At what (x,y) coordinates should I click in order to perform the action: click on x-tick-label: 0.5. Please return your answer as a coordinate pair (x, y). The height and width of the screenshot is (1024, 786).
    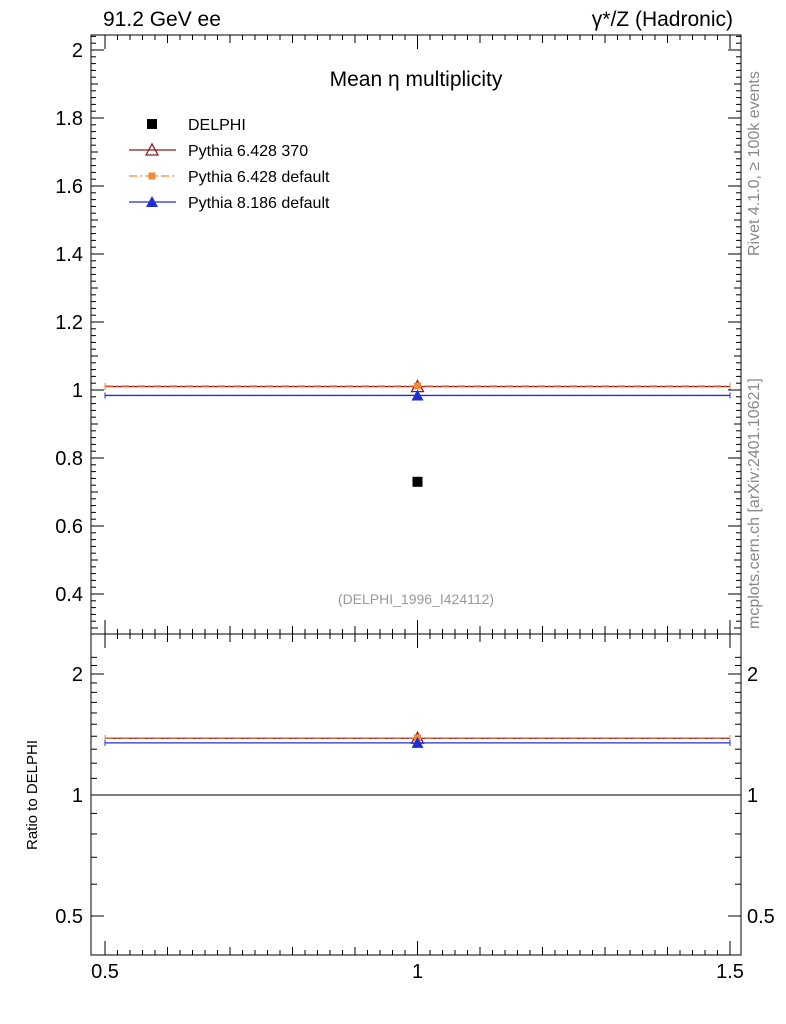
    Looking at the image, I should click on (105, 972).